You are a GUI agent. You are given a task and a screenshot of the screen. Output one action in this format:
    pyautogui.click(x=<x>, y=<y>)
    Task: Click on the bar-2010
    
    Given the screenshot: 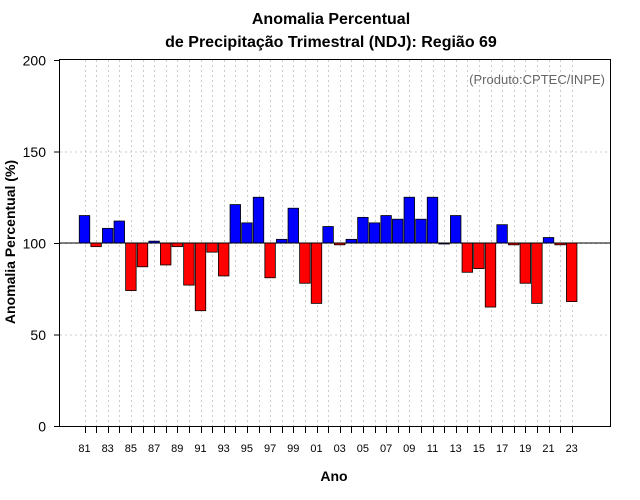 What is the action you would take?
    pyautogui.click(x=421, y=231)
    